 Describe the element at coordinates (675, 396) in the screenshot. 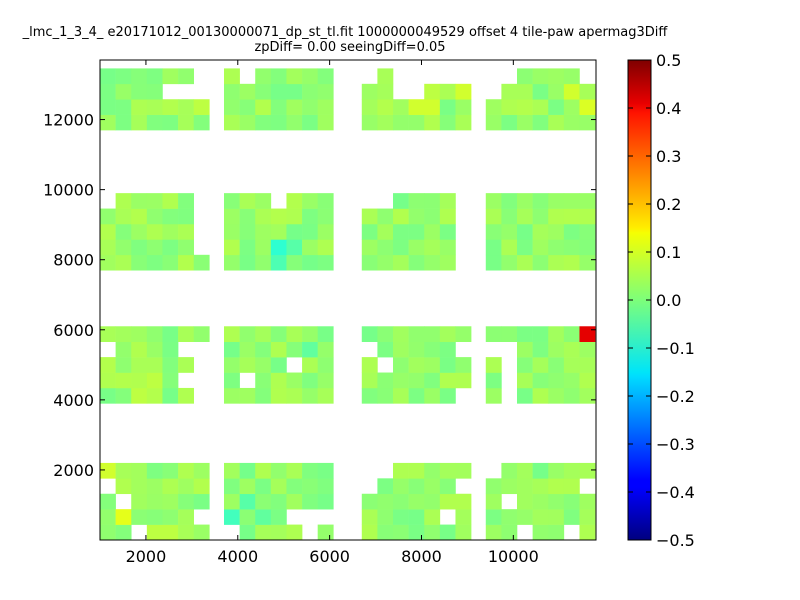

I see `colorbar-tick-label: −0.2` at that location.